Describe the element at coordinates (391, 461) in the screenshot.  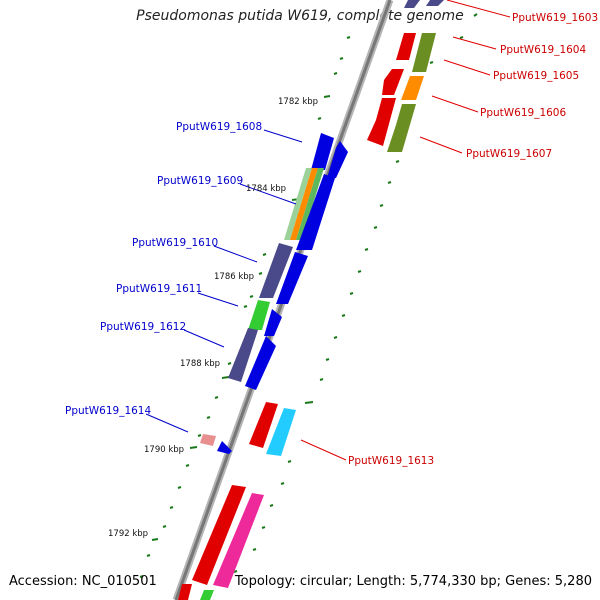
I see `gene-label-1613: PputW619_1613` at that location.